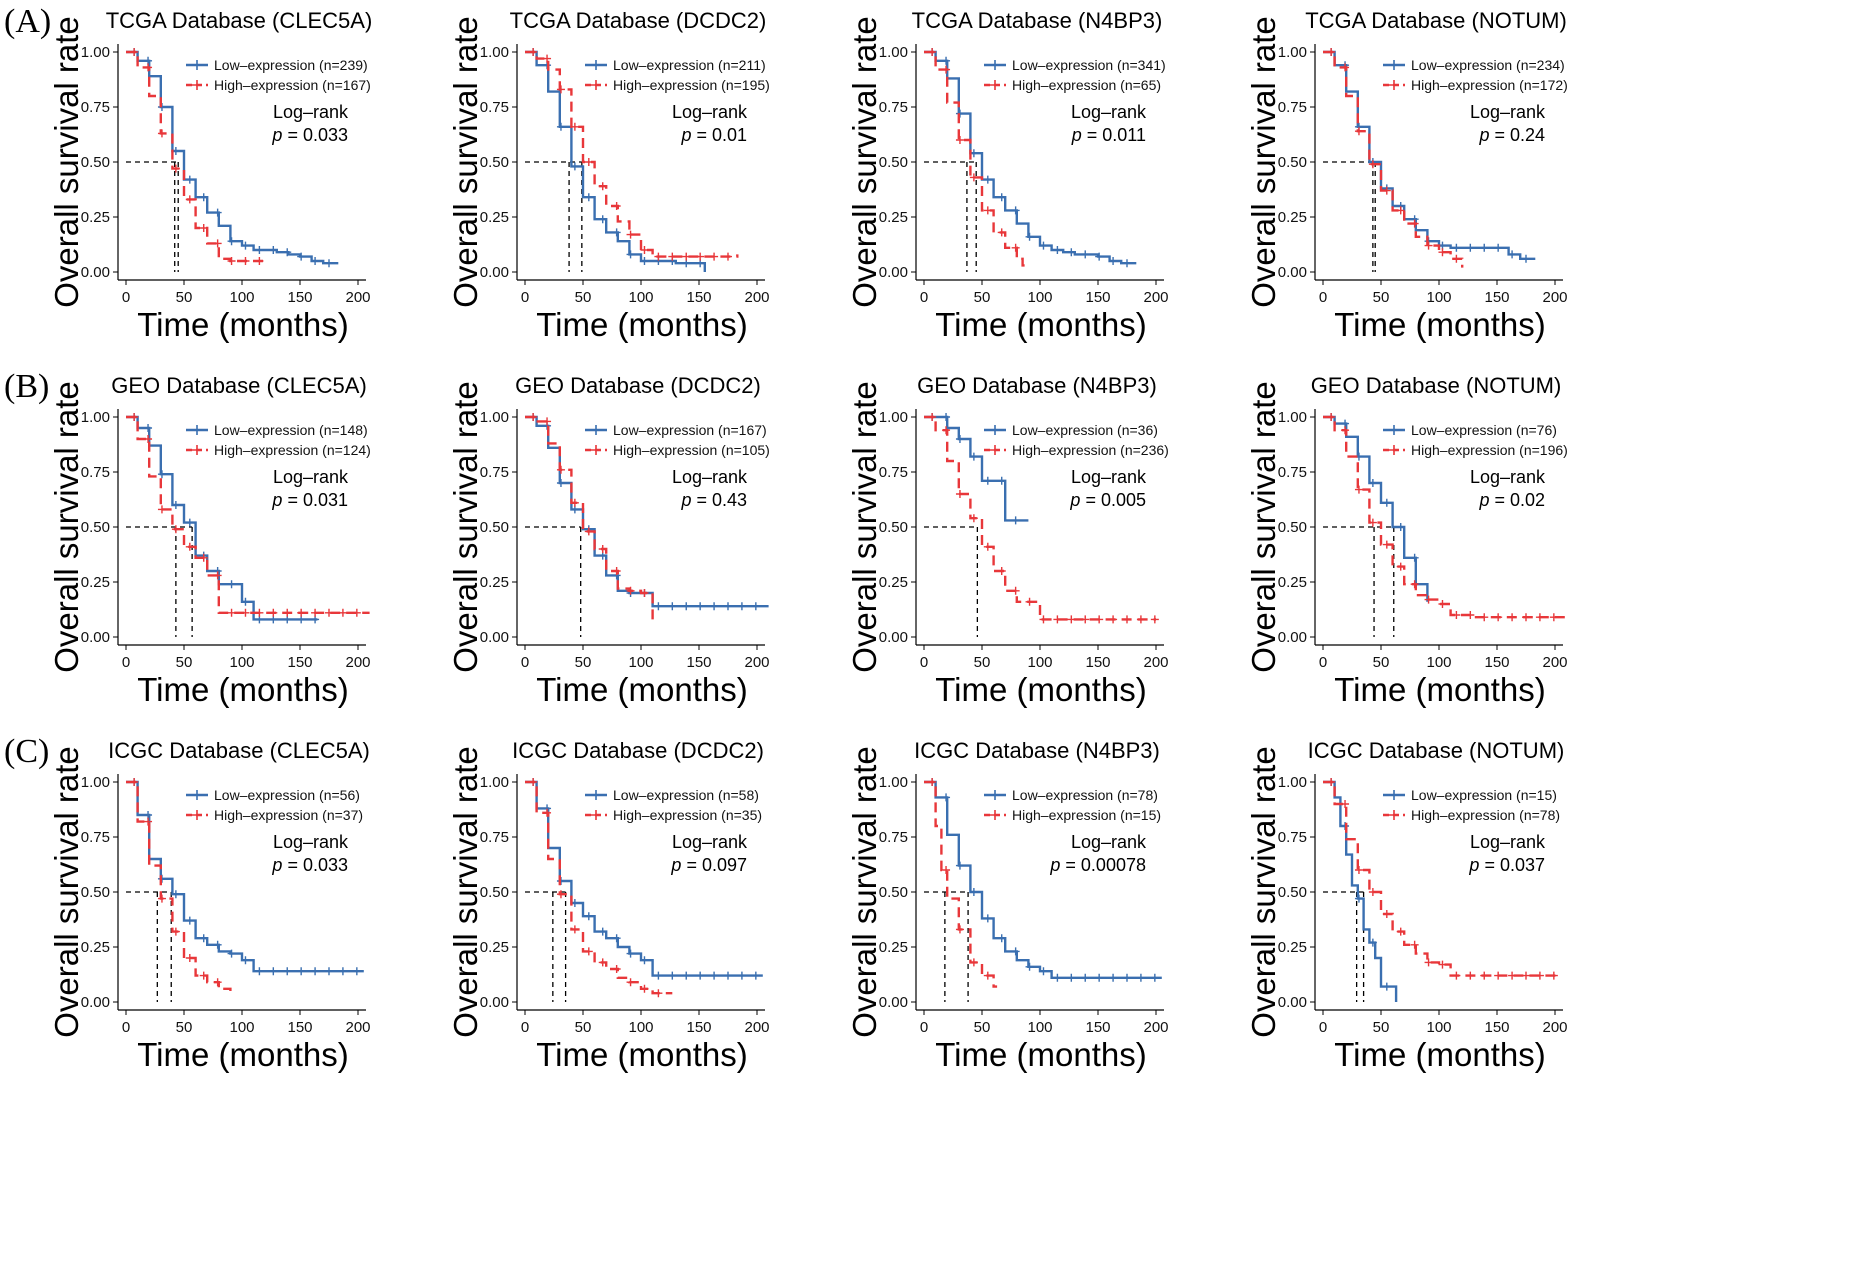 Image resolution: width=1865 pixels, height=1267 pixels. What do you see at coordinates (465, 527) in the screenshot?
I see `y-axis-label: Overall survival rate` at bounding box center [465, 527].